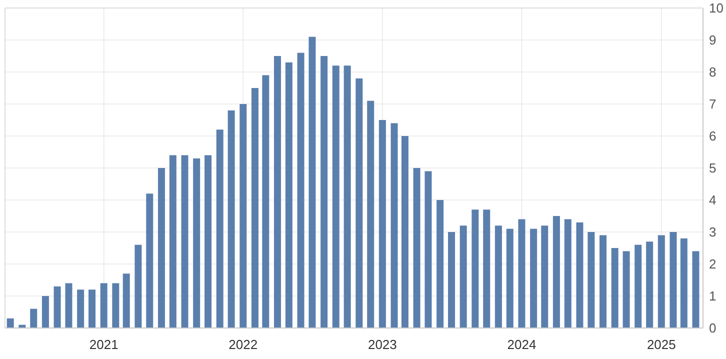 The image size is (726, 359). Describe the element at coordinates (712, 136) in the screenshot. I see `y-tick-label: 6` at that location.